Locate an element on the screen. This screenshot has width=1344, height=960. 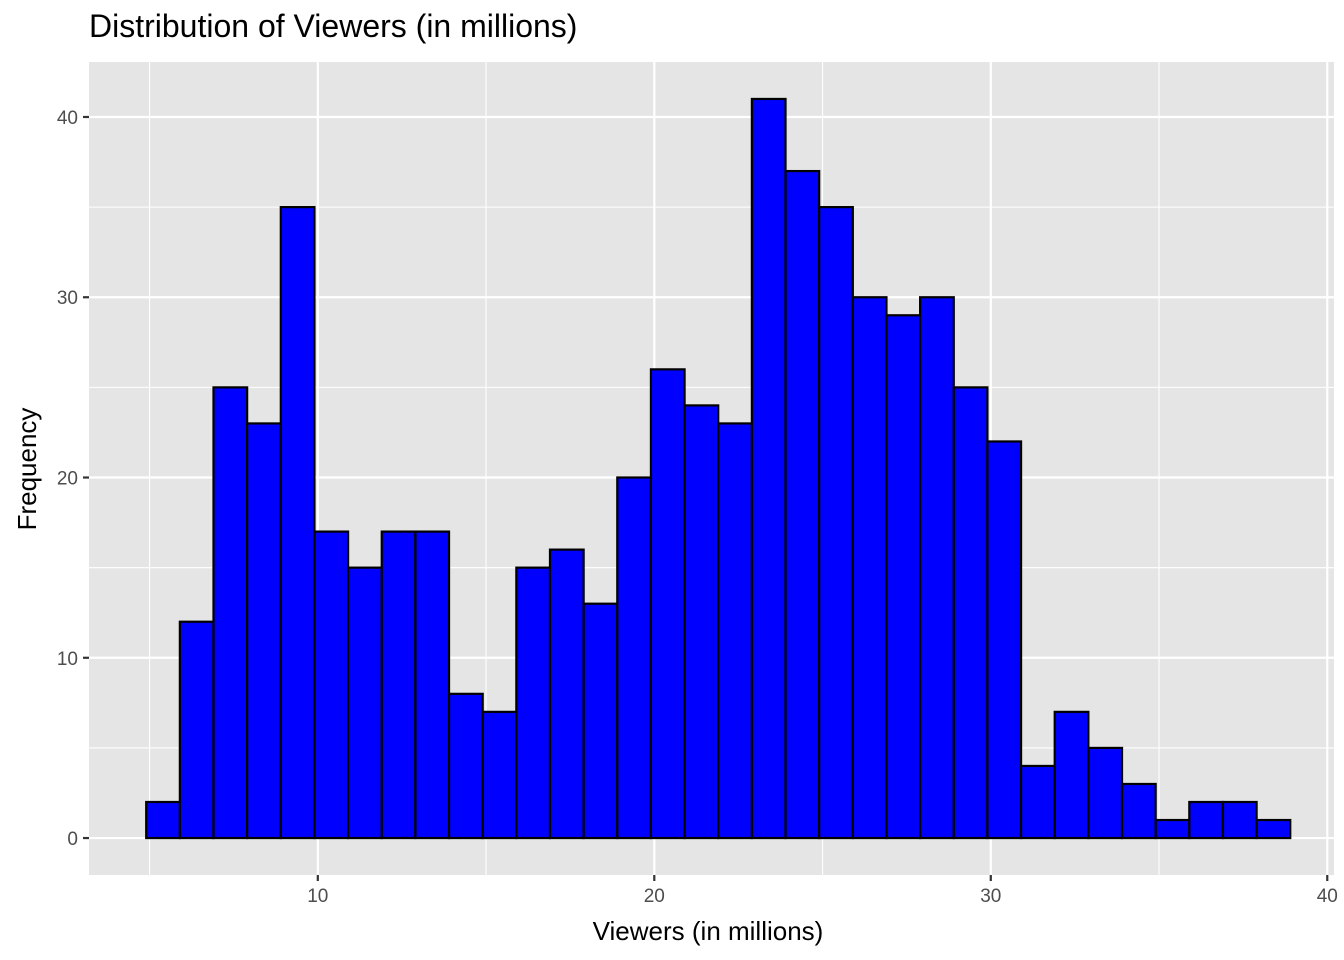
y-tick-label: 40 is located at coordinates (67, 118).